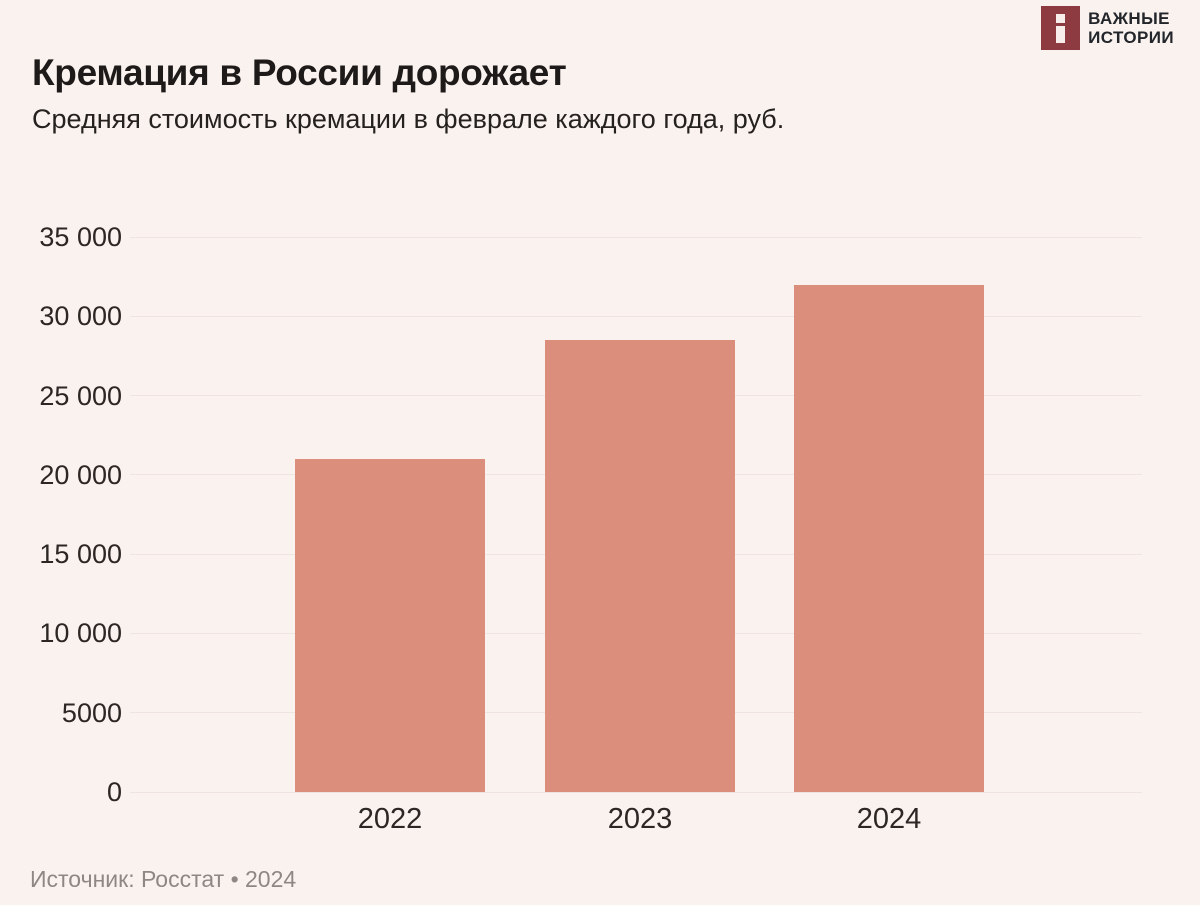 The width and height of the screenshot is (1200, 905). What do you see at coordinates (889, 538) in the screenshot?
I see `bar-2024` at bounding box center [889, 538].